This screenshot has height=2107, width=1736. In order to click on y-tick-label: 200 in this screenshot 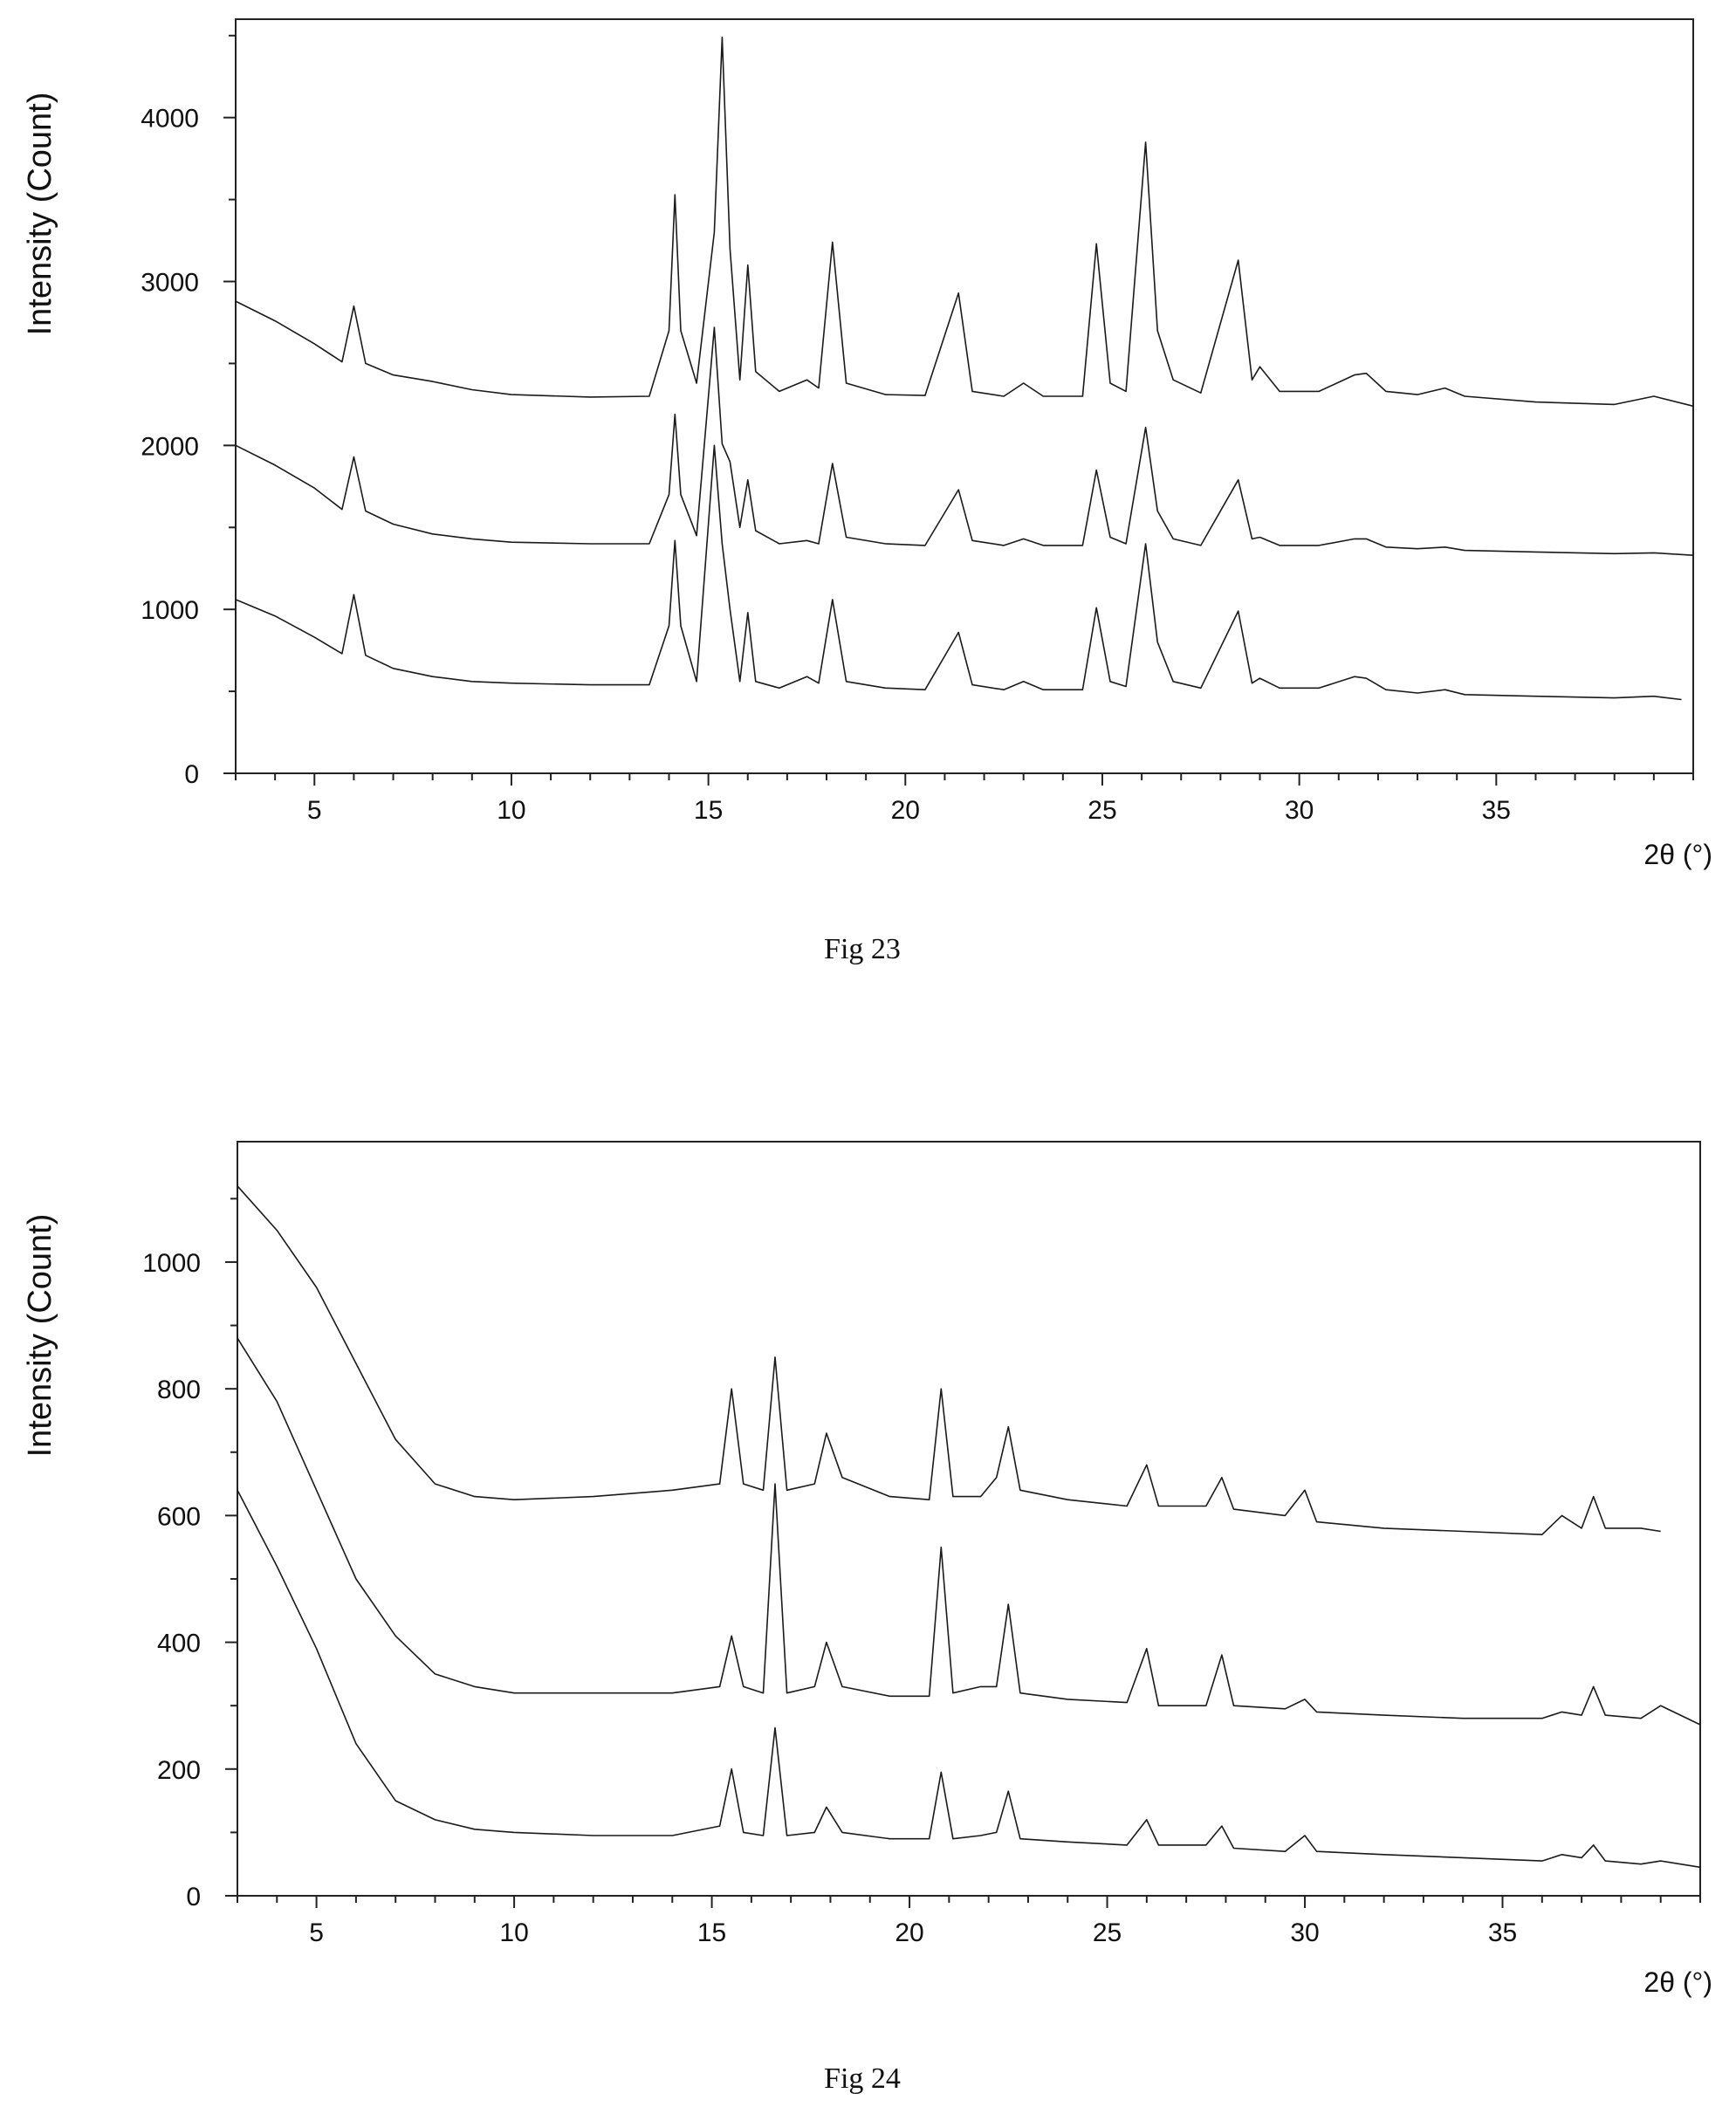, I will do `click(179, 1770)`.